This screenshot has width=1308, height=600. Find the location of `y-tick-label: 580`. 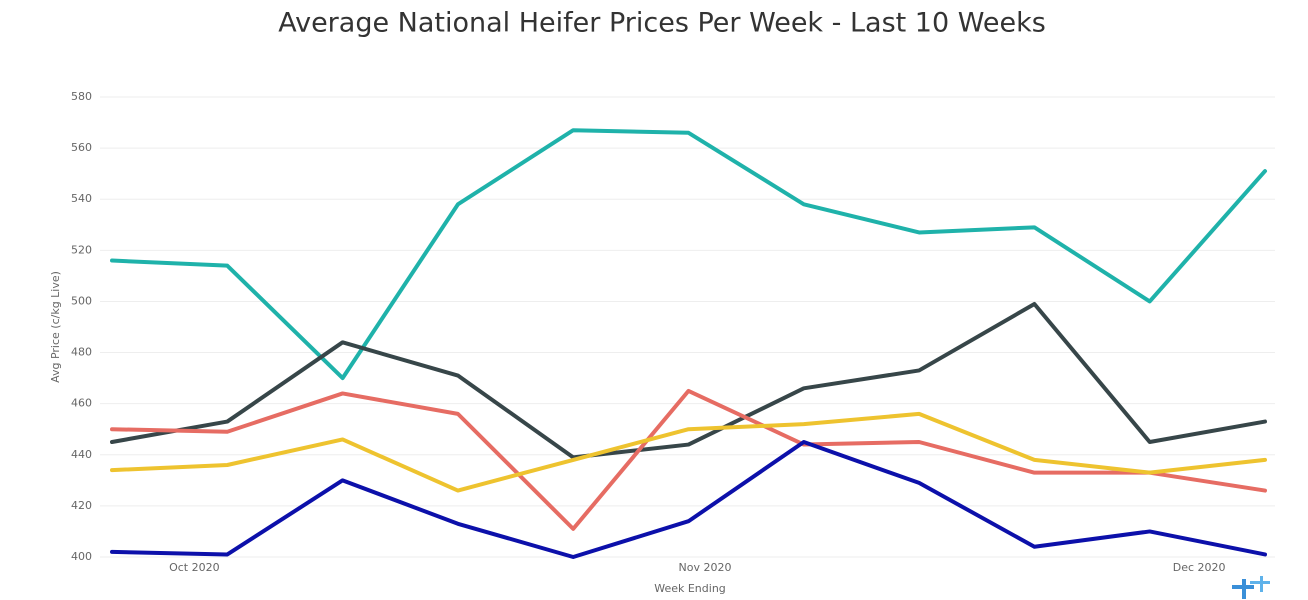

y-tick-label: 580 is located at coordinates (81, 96).